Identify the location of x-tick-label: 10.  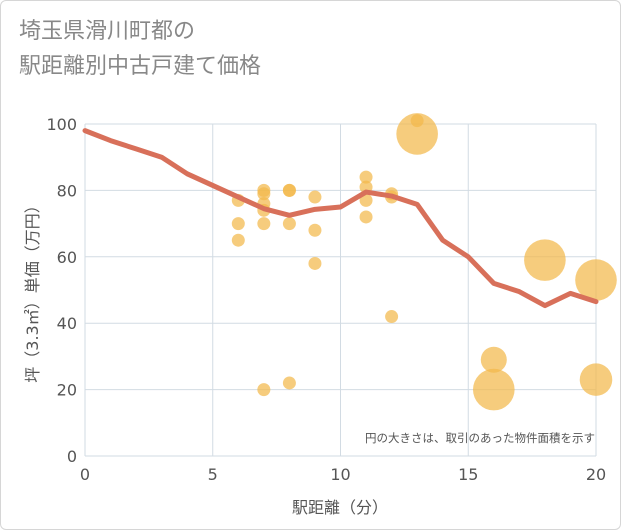
(340, 474).